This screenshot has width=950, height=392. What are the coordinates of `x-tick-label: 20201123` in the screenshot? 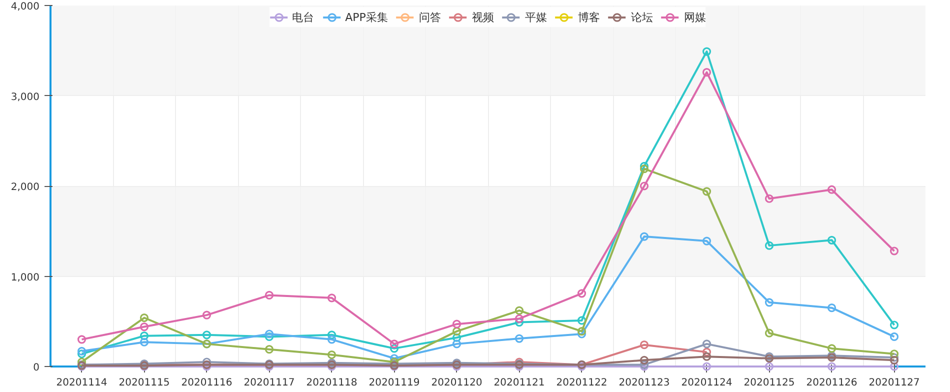 It's located at (644, 383).